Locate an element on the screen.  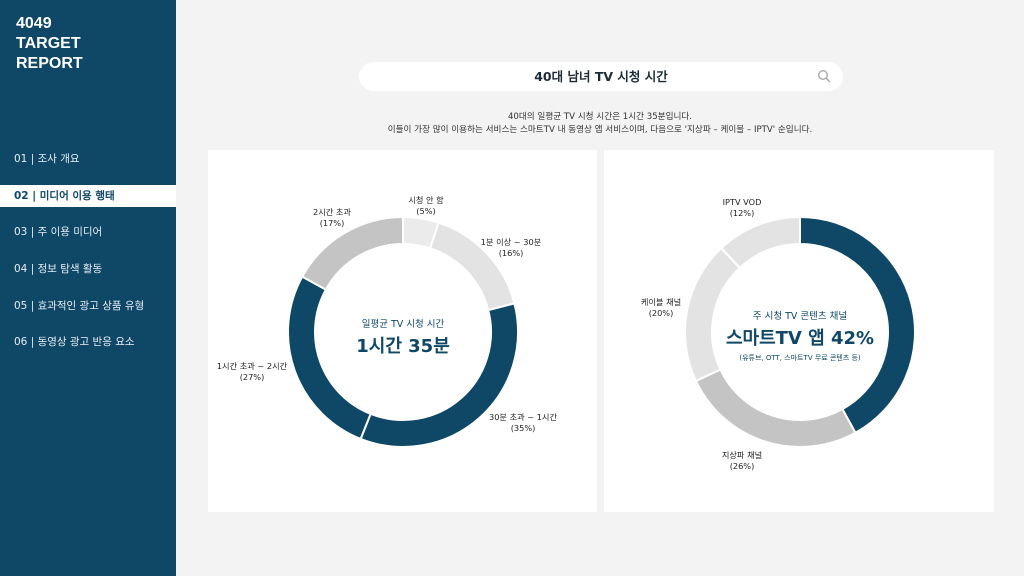
page-title: 40대 남녀 TV 시청 시간 is located at coordinates (601, 76).